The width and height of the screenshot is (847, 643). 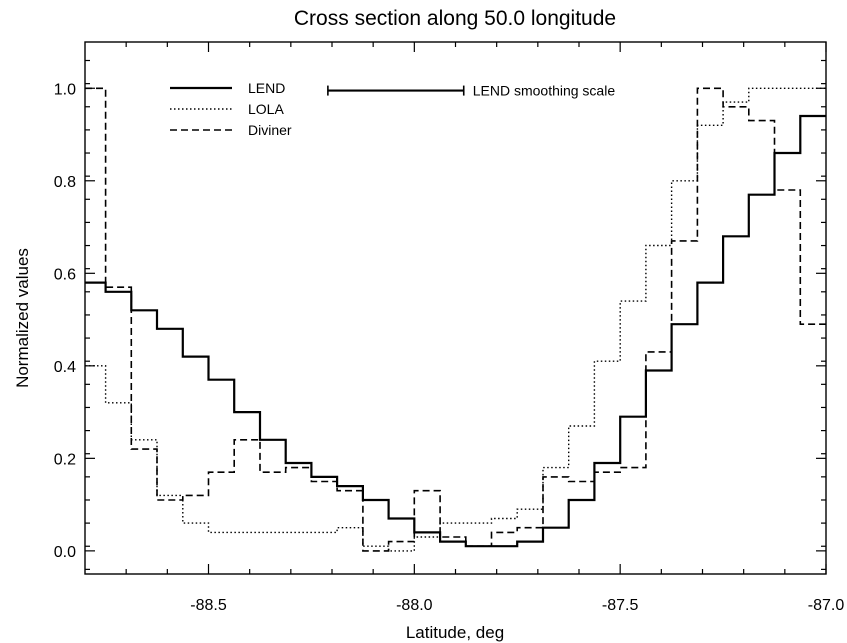 What do you see at coordinates (270, 130) in the screenshot?
I see `legend-label-diviner: Diviner` at bounding box center [270, 130].